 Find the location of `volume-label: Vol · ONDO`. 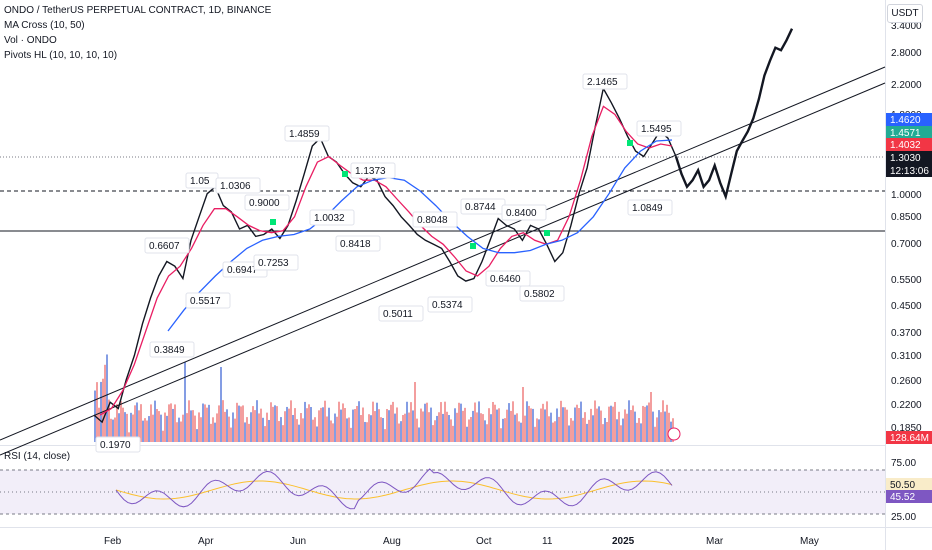

volume-label: Vol · ONDO is located at coordinates (137, 40).